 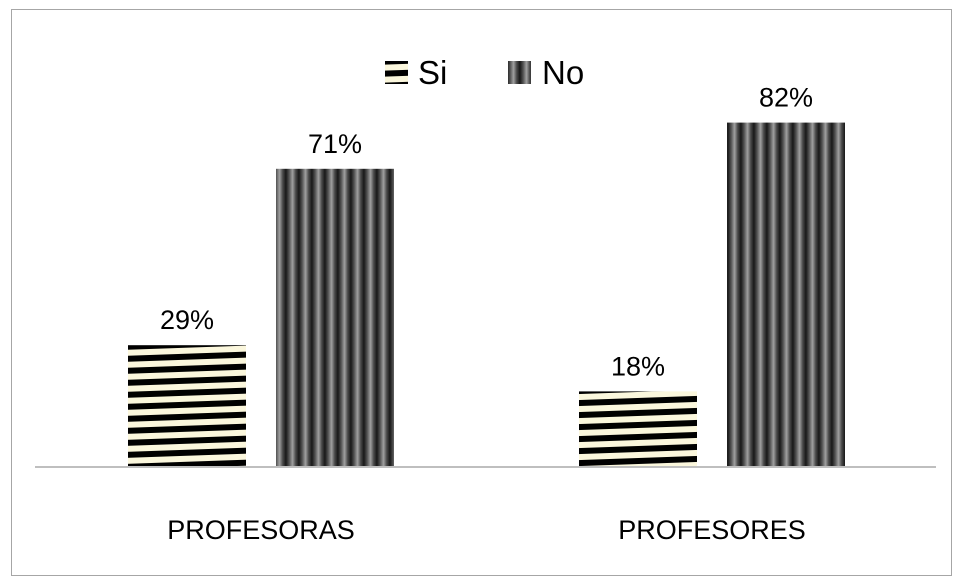 I want to click on data-label-no-profesoras: 71%, so click(x=335, y=144).